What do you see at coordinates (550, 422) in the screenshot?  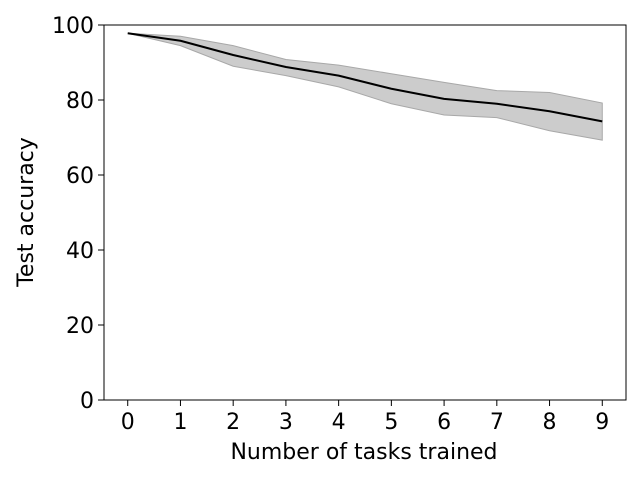 I see `x-tick-label: 8` at bounding box center [550, 422].